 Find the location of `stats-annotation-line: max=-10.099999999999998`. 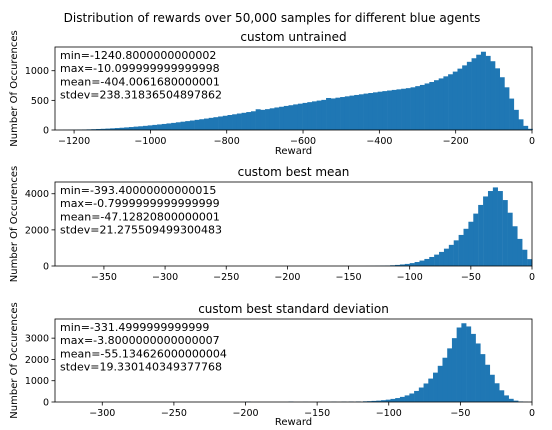

stats-annotation-line: max=-10.099999999999998 is located at coordinates (140, 68).